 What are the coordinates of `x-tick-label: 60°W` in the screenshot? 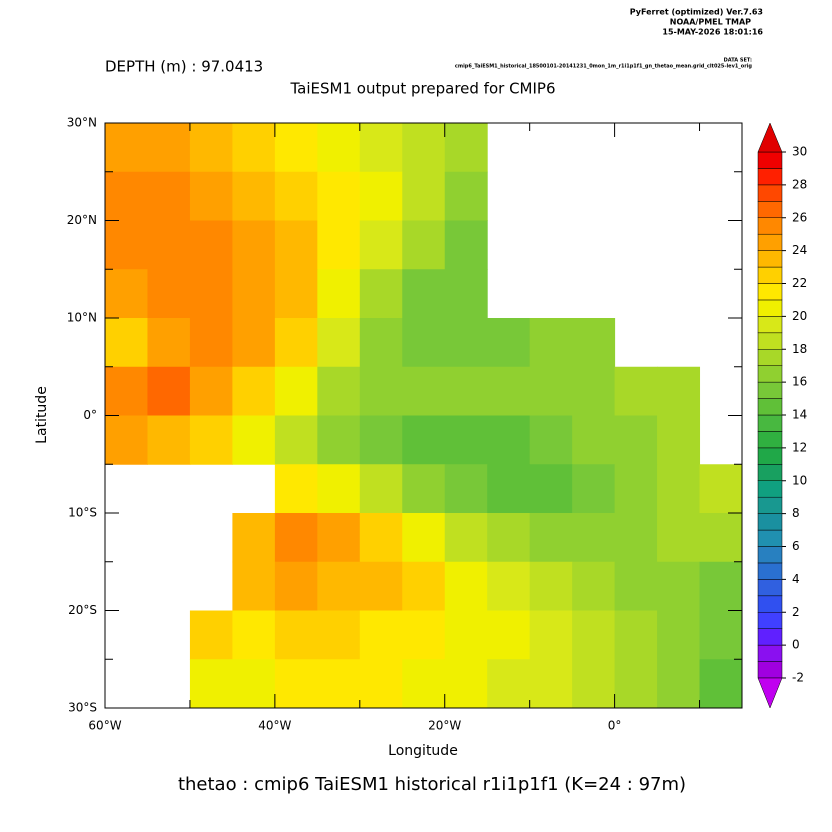 It's located at (104, 726).